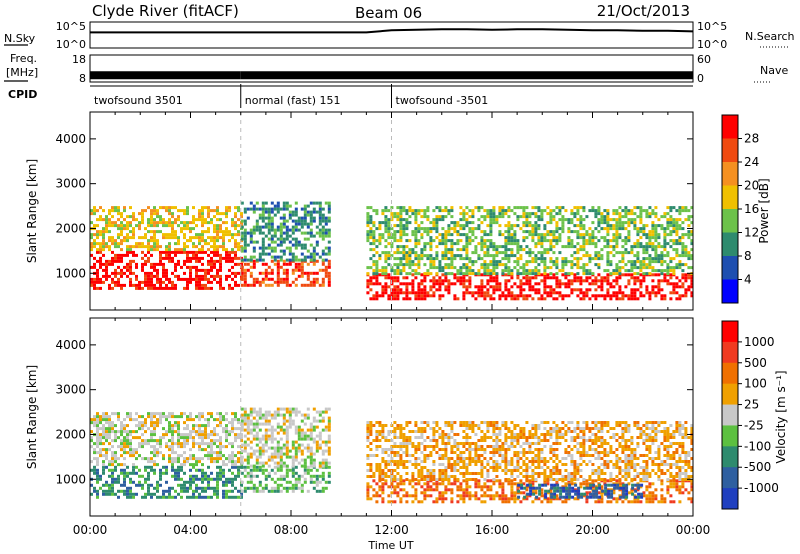  Describe the element at coordinates (293, 100) in the screenshot. I see `cpid-segment-label: normal (fast) 151` at that location.